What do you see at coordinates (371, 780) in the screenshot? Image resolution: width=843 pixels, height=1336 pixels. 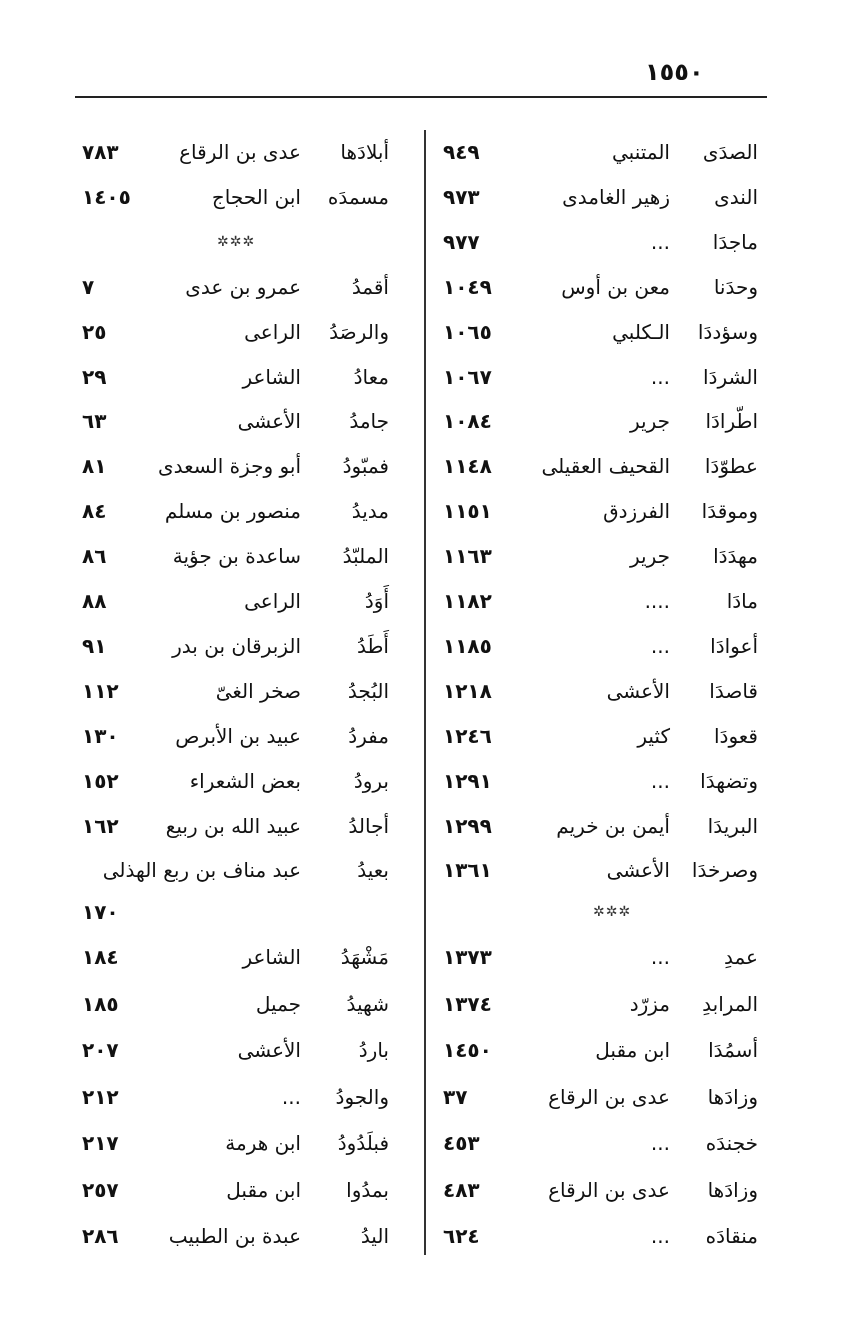 I see `entry-word: برودُ` at bounding box center [371, 780].